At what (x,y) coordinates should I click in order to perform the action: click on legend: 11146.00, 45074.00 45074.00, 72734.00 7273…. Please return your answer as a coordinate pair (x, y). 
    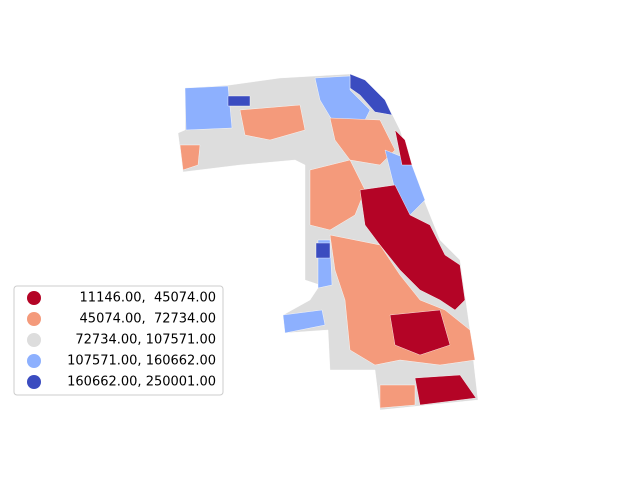
    Looking at the image, I should click on (121, 340).